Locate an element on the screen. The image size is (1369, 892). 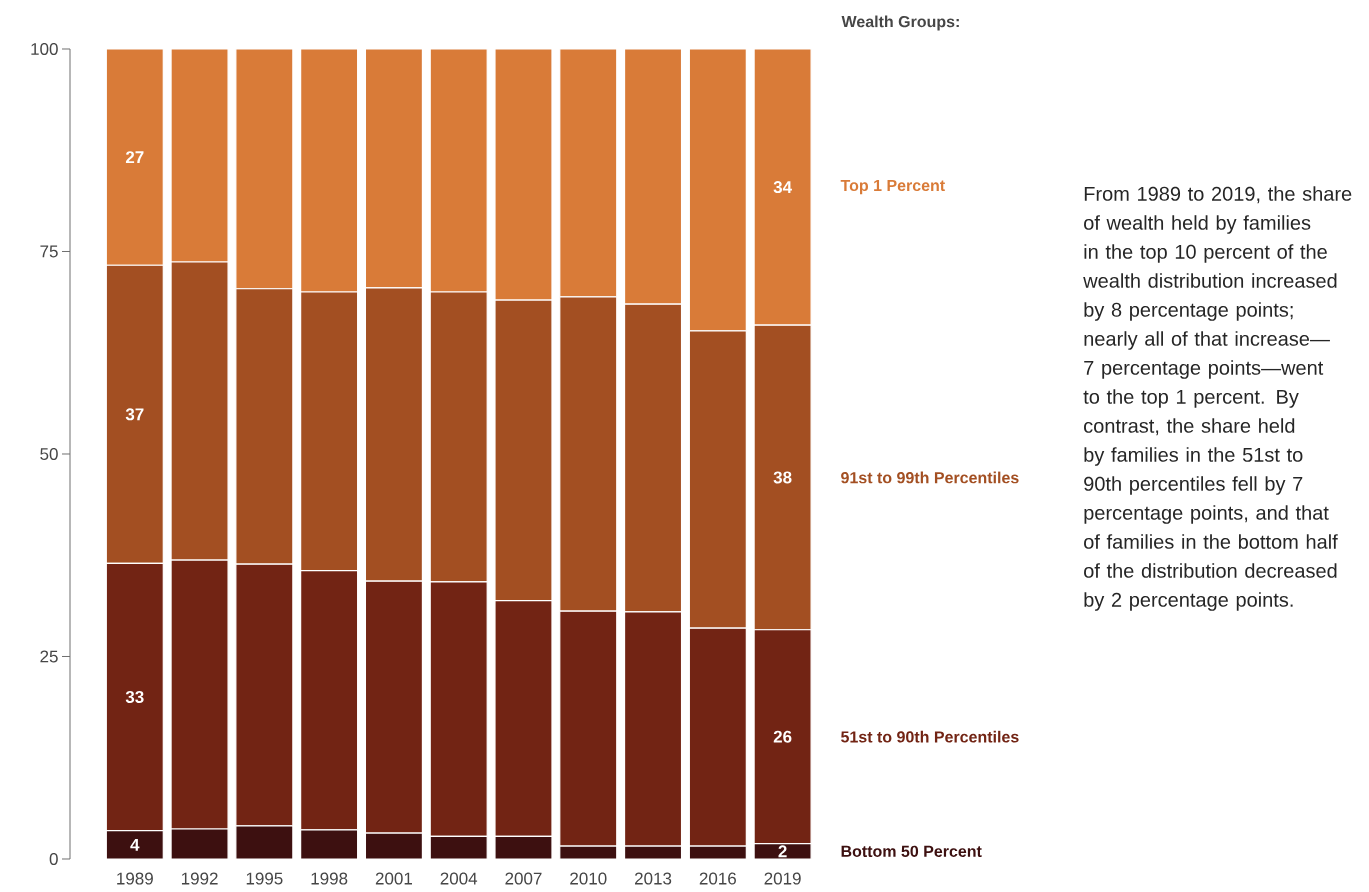
data-label: 37 is located at coordinates (134, 414).